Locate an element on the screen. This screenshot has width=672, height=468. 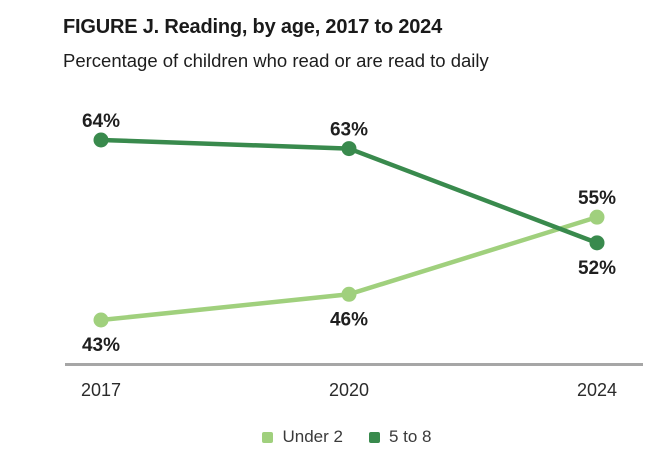
x-axis-label-2024: 2024 is located at coordinates (597, 390).